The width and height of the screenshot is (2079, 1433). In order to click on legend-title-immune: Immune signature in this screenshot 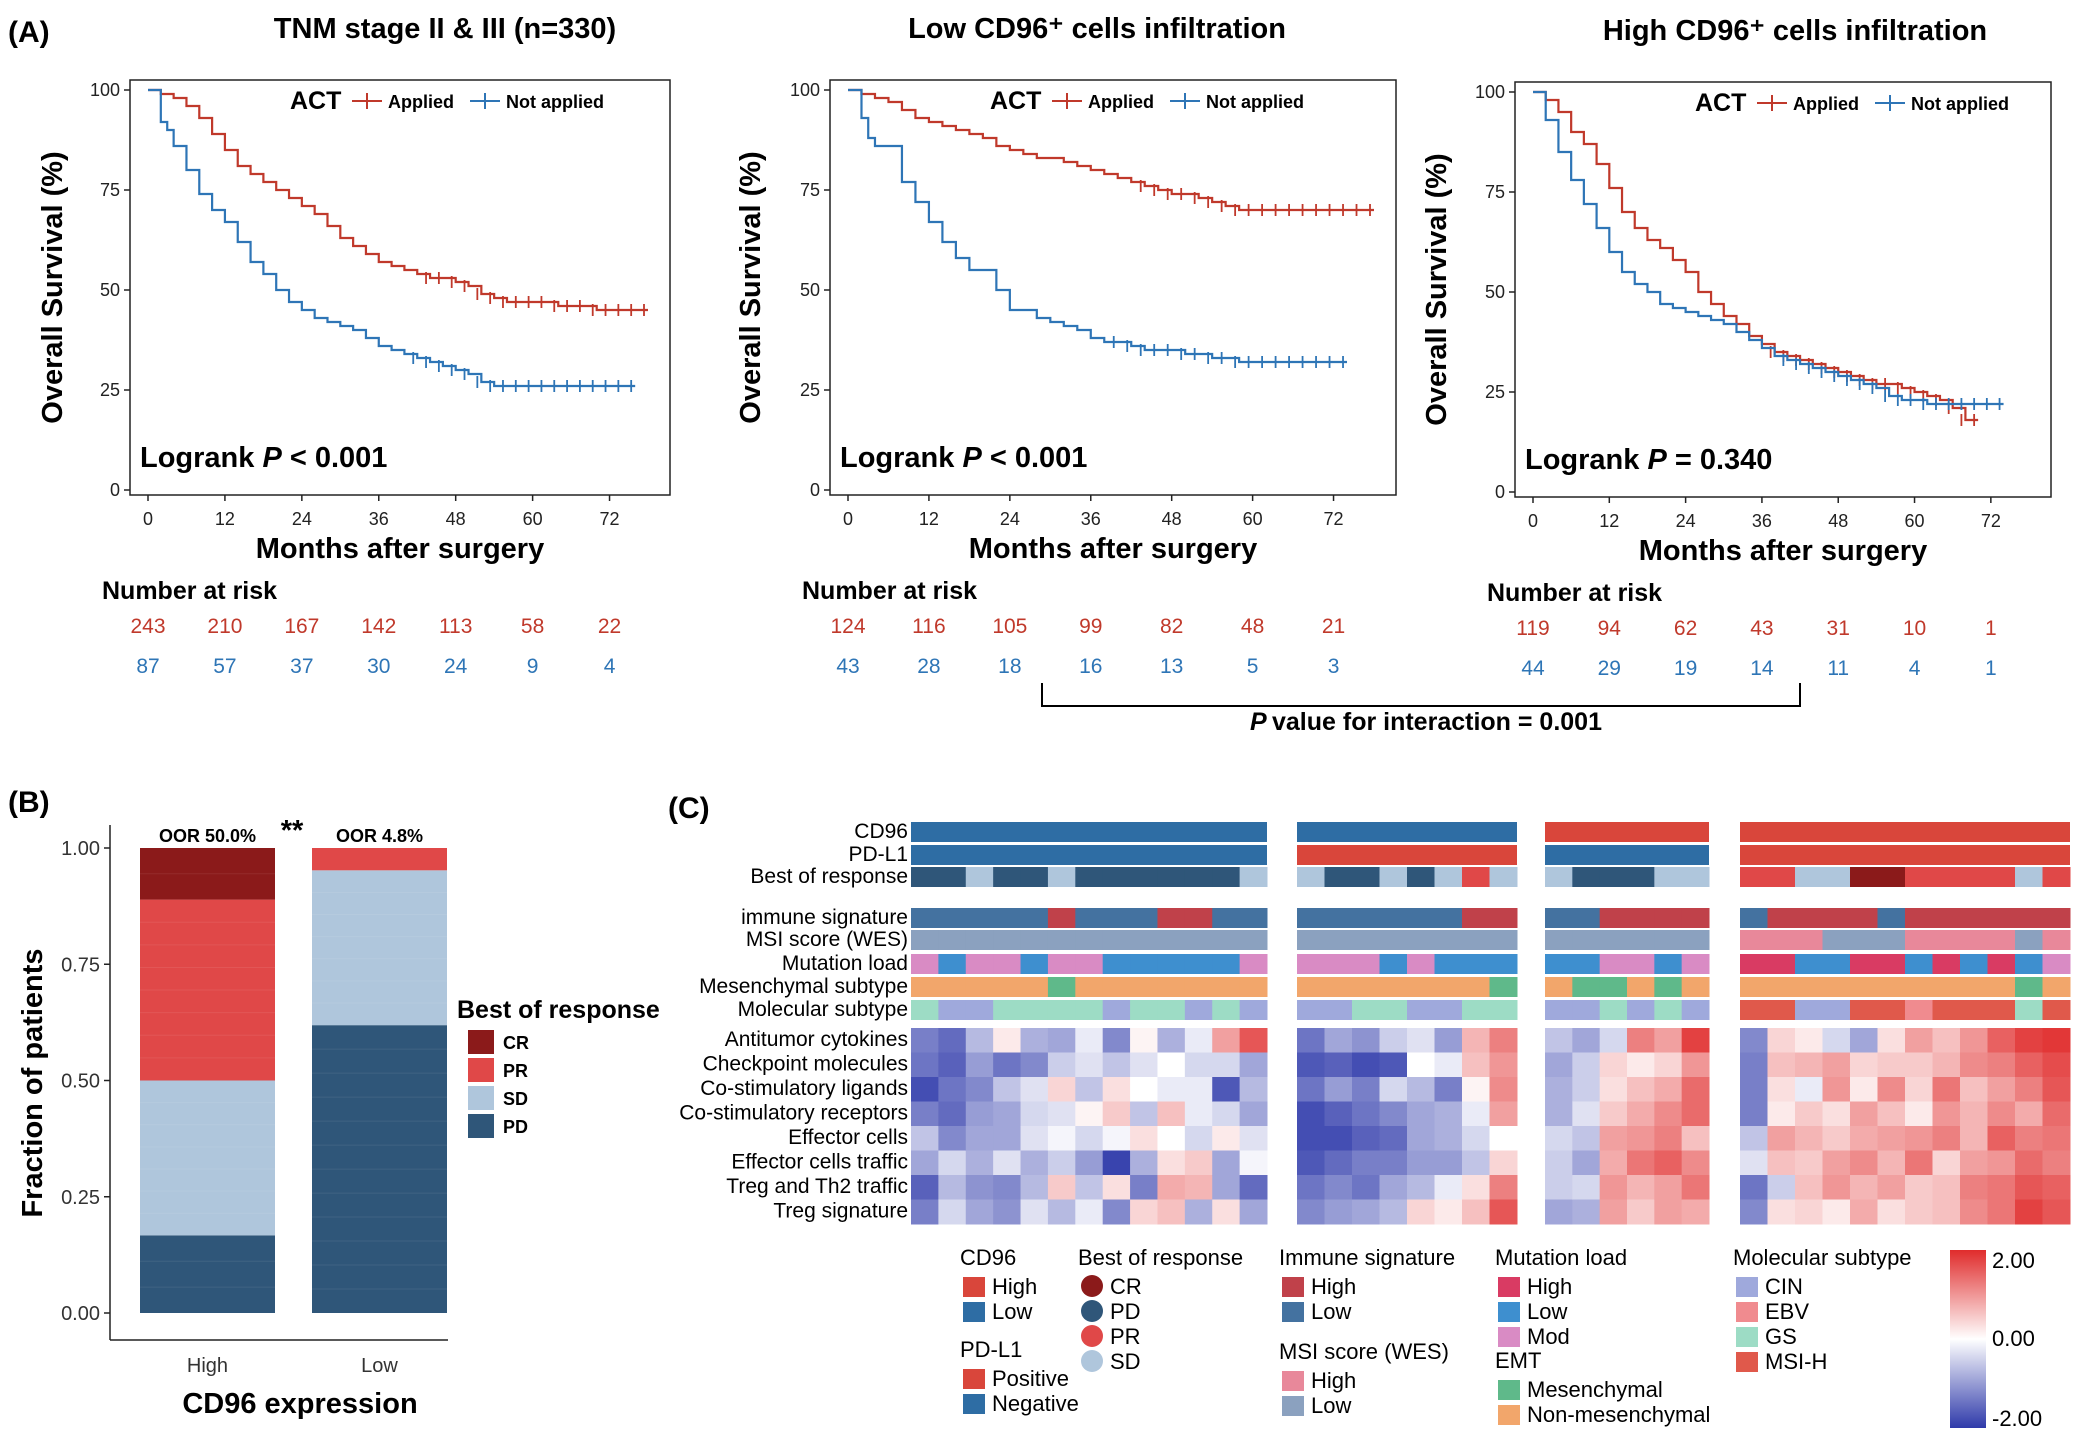, I will do `click(1367, 1257)`.